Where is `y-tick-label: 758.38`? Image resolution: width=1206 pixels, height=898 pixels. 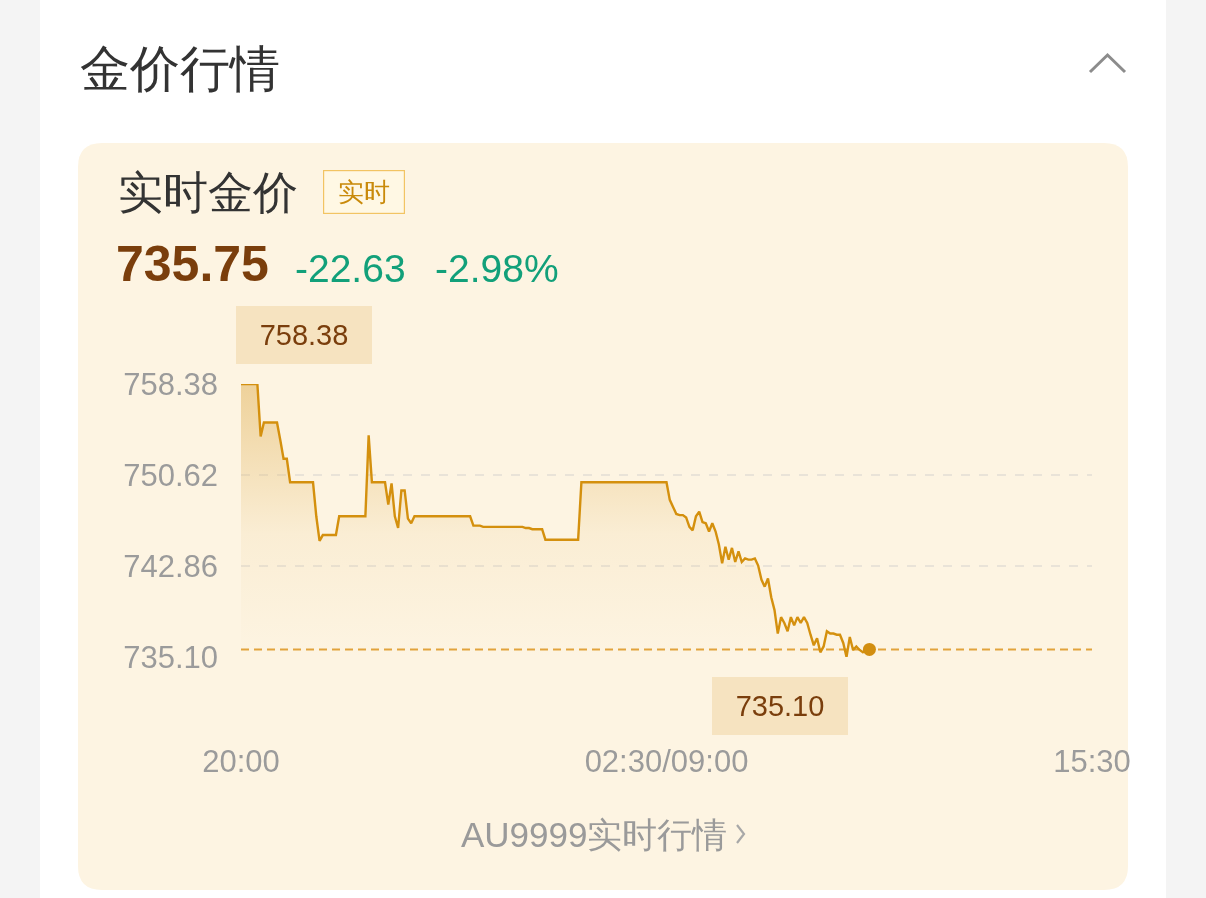 y-tick-label: 758.38 is located at coordinates (170, 384).